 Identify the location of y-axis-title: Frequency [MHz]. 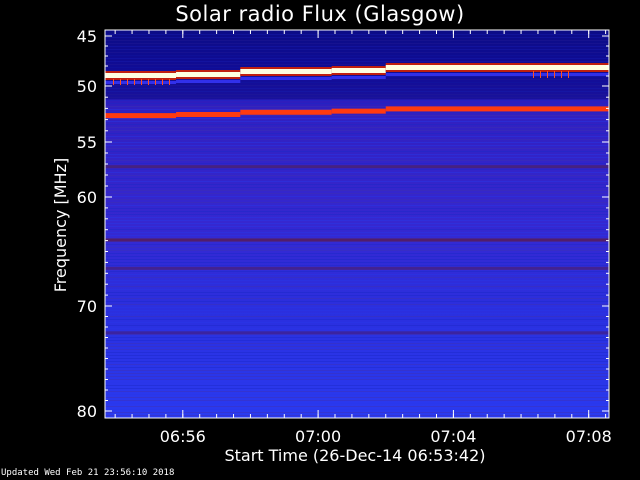
(60, 225).